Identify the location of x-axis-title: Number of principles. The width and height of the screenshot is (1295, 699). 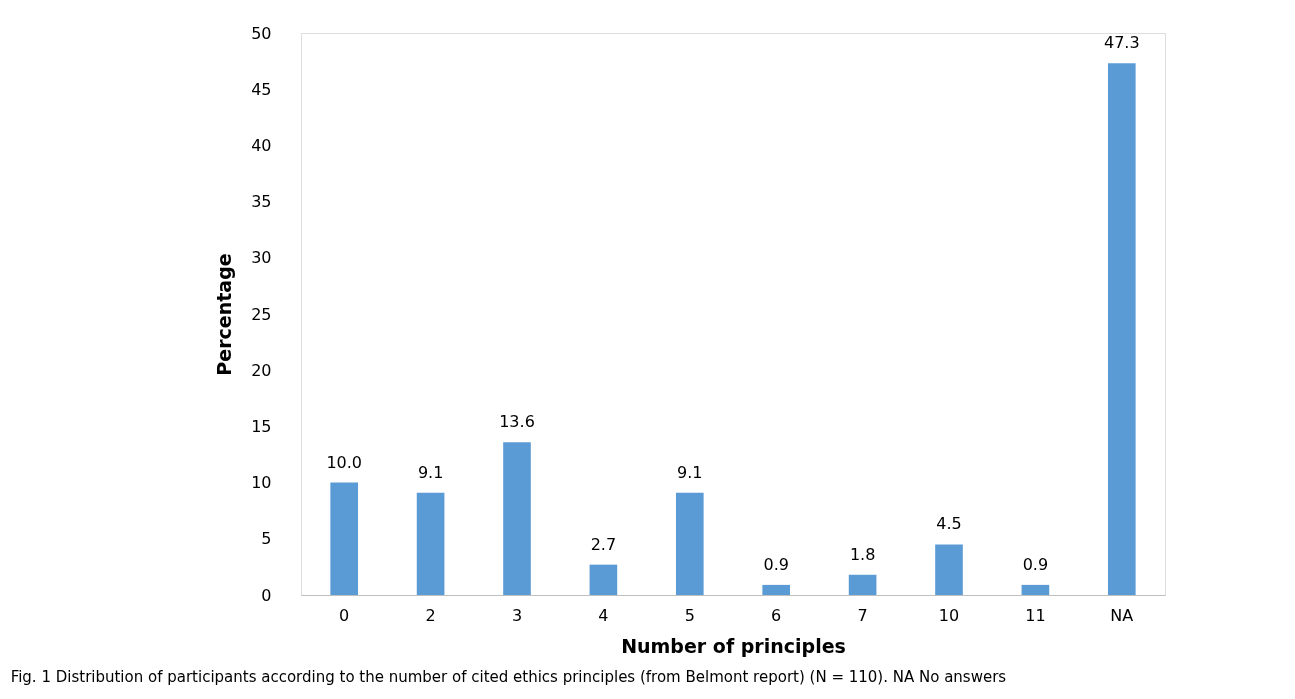
(733, 645).